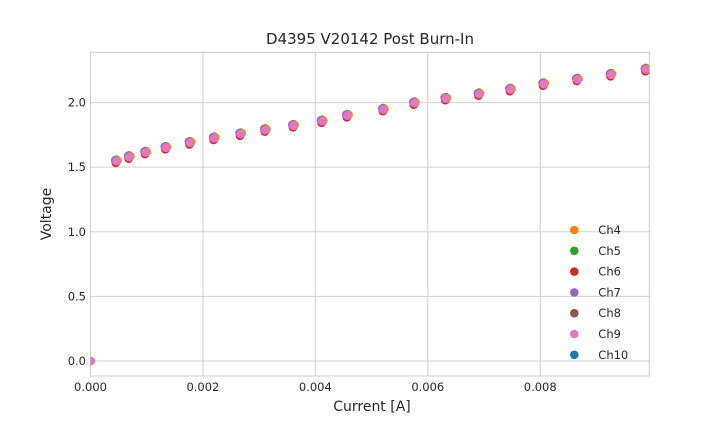 This screenshot has height=432, width=720. What do you see at coordinates (540, 387) in the screenshot?
I see `x-tick-label: 0.008` at bounding box center [540, 387].